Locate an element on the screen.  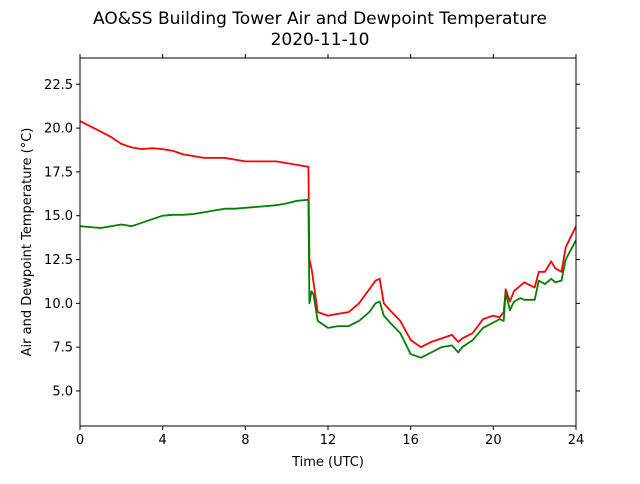
y-tick-label: 20.0 is located at coordinates (58, 129).